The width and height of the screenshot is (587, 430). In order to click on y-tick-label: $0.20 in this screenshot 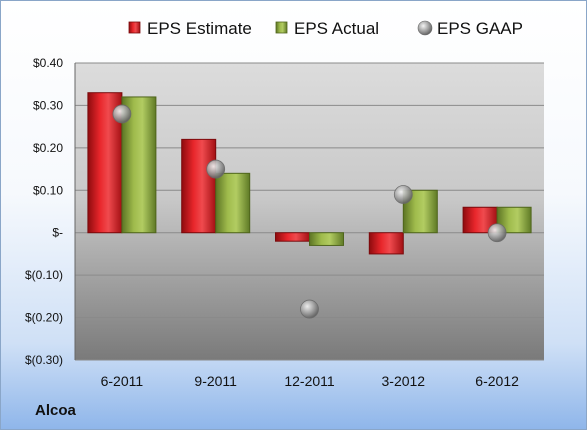, I will do `click(48, 148)`.